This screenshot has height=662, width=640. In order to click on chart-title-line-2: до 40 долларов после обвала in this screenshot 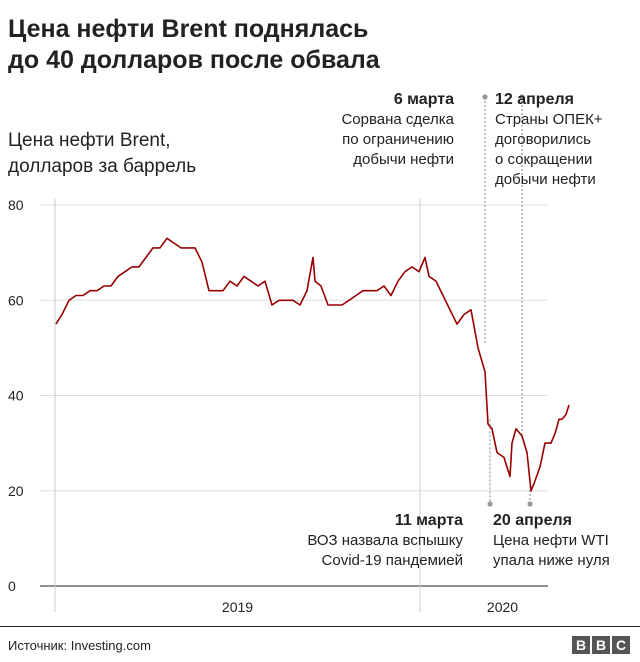, I will do `click(194, 60)`.